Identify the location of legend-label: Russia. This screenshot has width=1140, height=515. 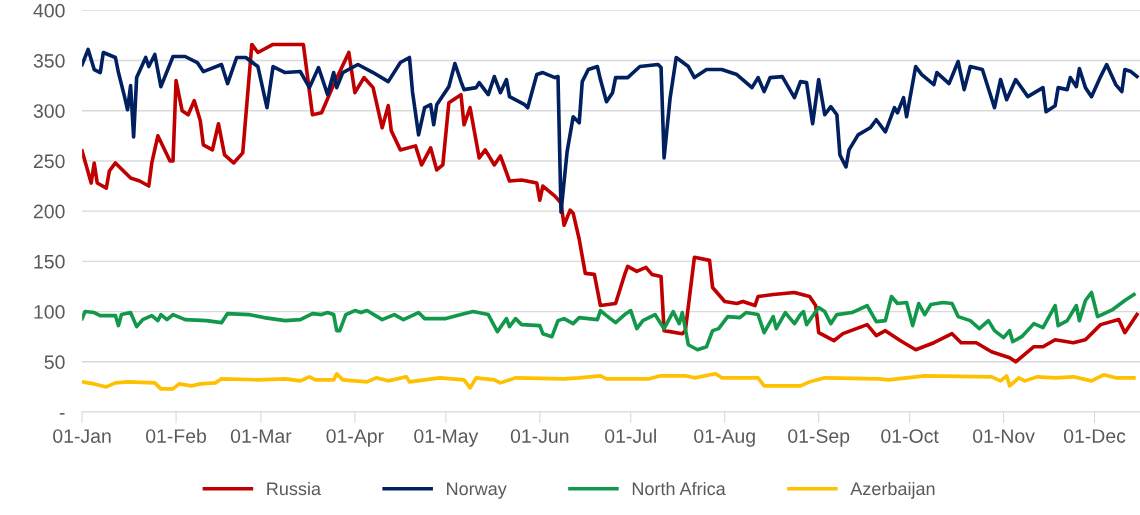
(294, 488).